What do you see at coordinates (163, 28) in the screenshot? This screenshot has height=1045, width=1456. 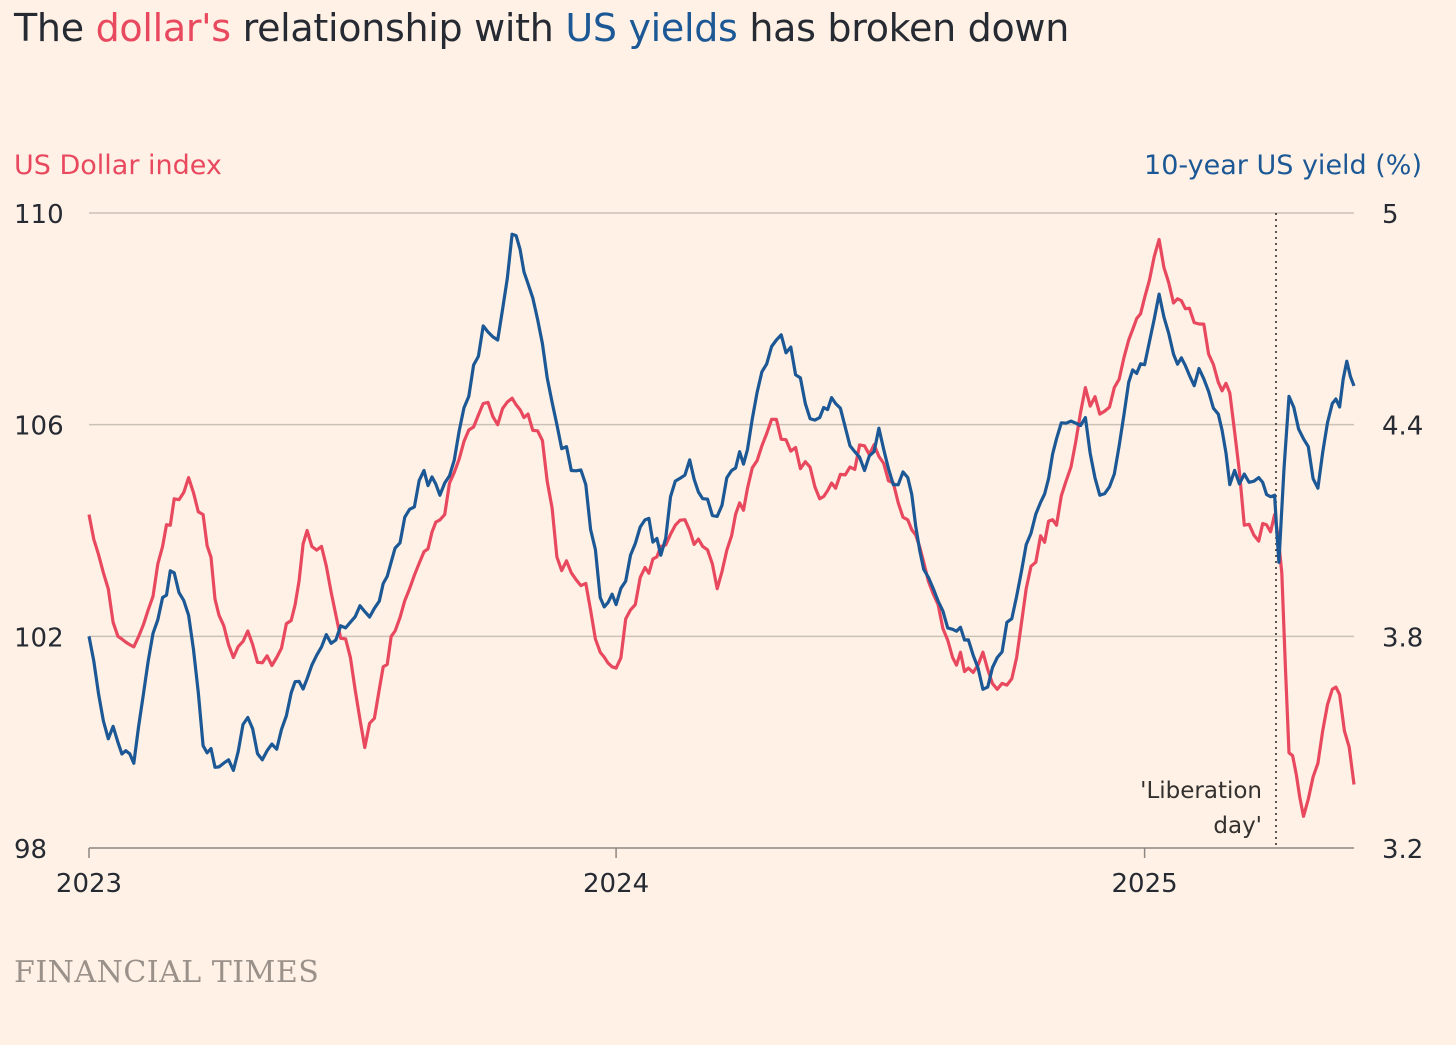 I see `title-dollar: dollar's` at bounding box center [163, 28].